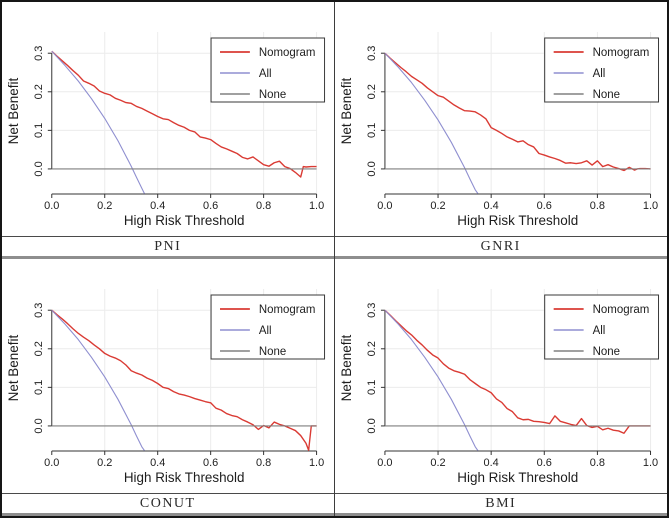  What do you see at coordinates (168, 247) in the screenshot?
I see `panel-caption-pni: PNI` at bounding box center [168, 247].